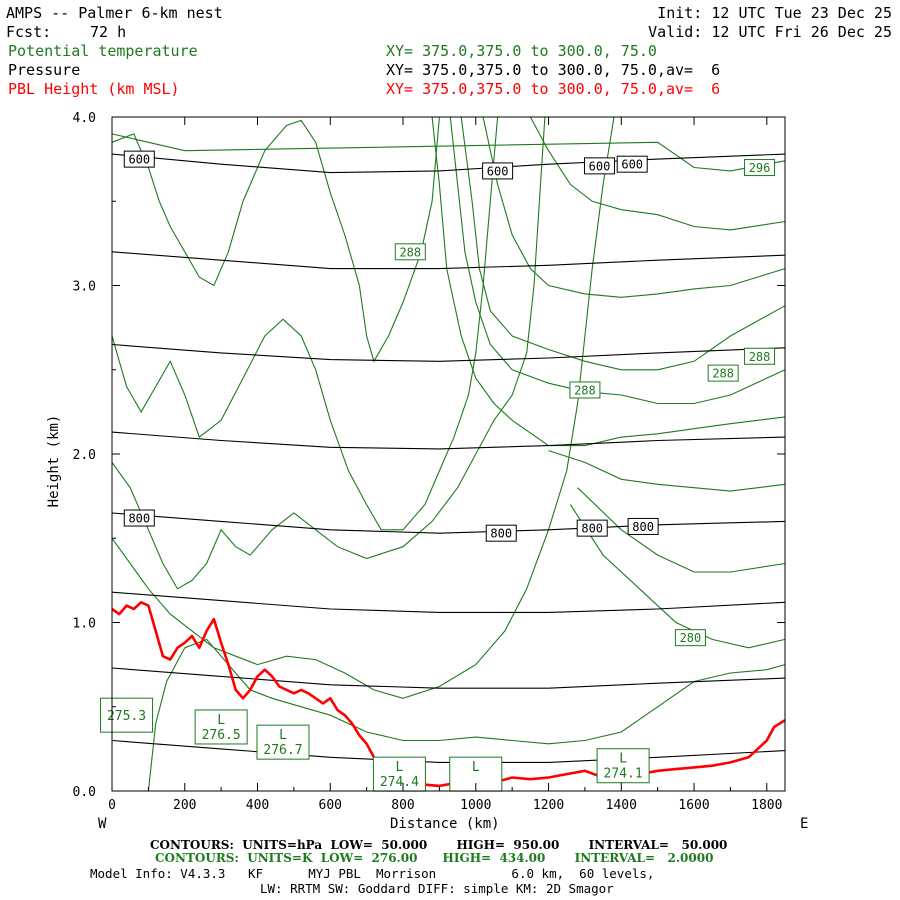 Image resolution: width=900 pixels, height=900 pixels. Describe the element at coordinates (693, 805) in the screenshot. I see `x-tick-label: 1600` at that location.